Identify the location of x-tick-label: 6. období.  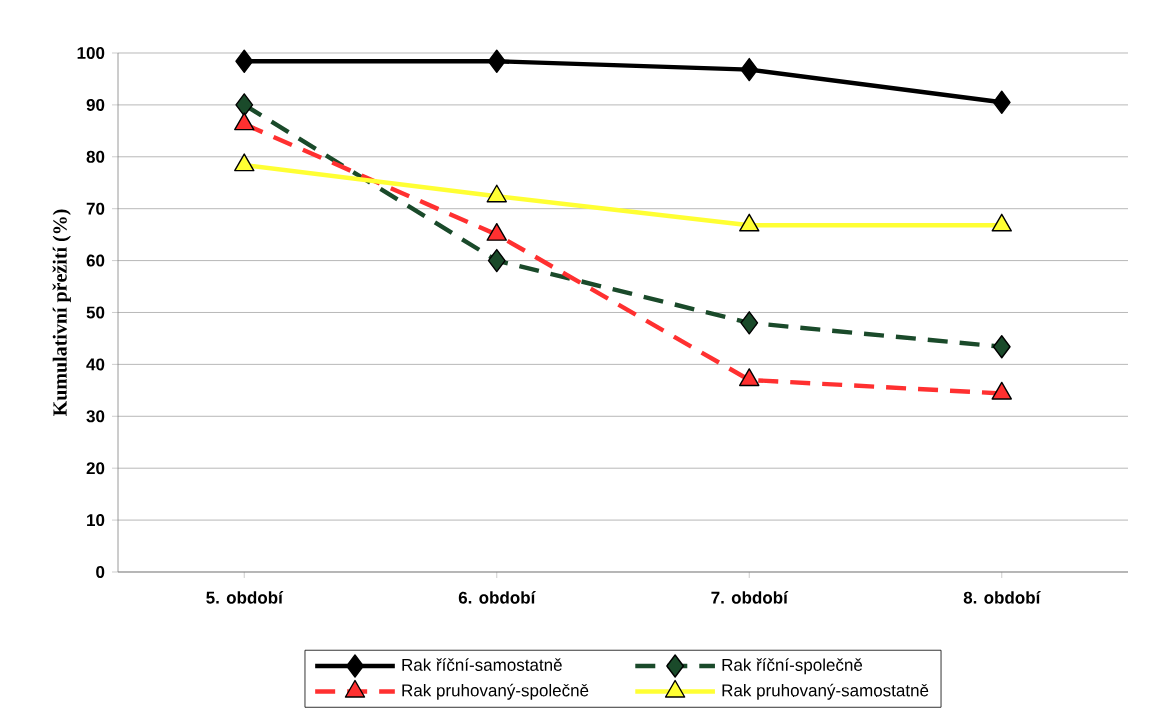
(497, 597).